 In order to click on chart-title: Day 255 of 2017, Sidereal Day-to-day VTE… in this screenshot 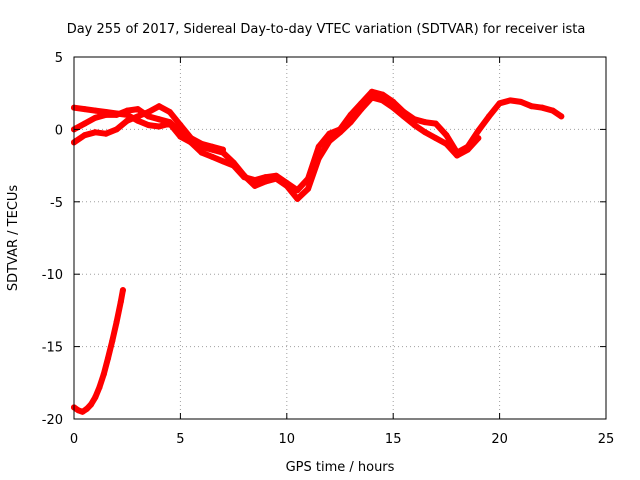, I will do `click(326, 29)`.